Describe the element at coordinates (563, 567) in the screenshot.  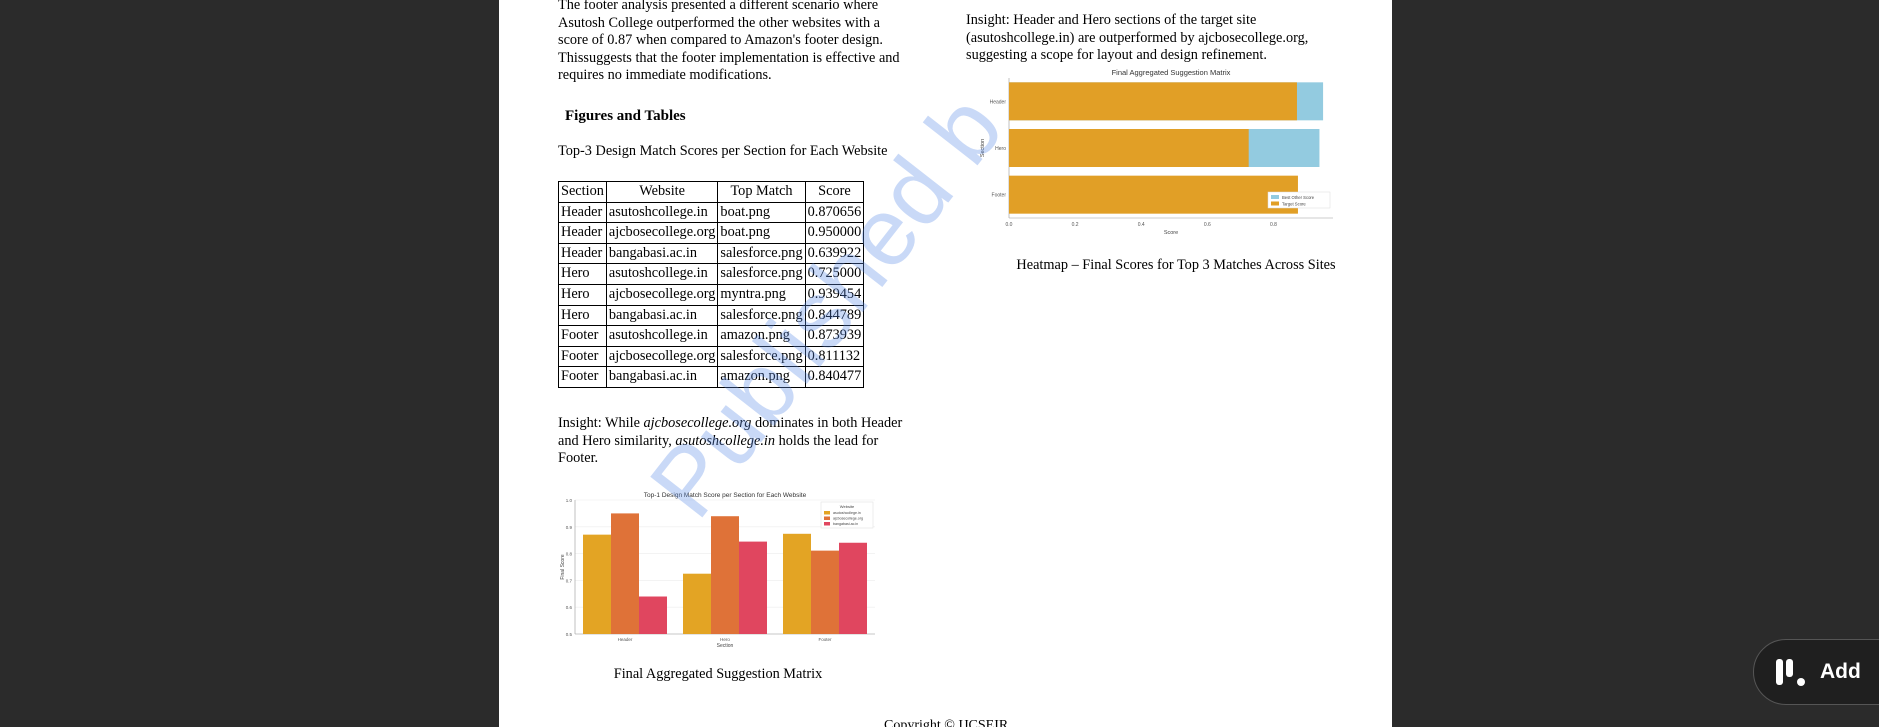
I see `y-axis-label: Final Score` at that location.